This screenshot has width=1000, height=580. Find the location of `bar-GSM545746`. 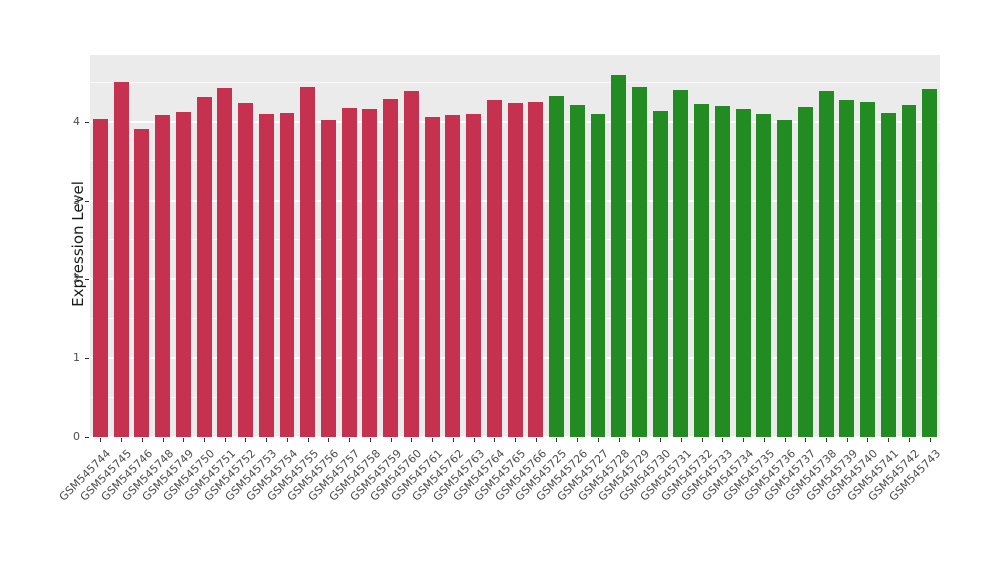

bar-GSM545746 is located at coordinates (142, 283).